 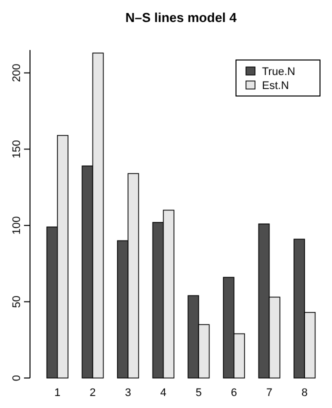 I want to click on x-tick-label: 4, so click(x=163, y=393).